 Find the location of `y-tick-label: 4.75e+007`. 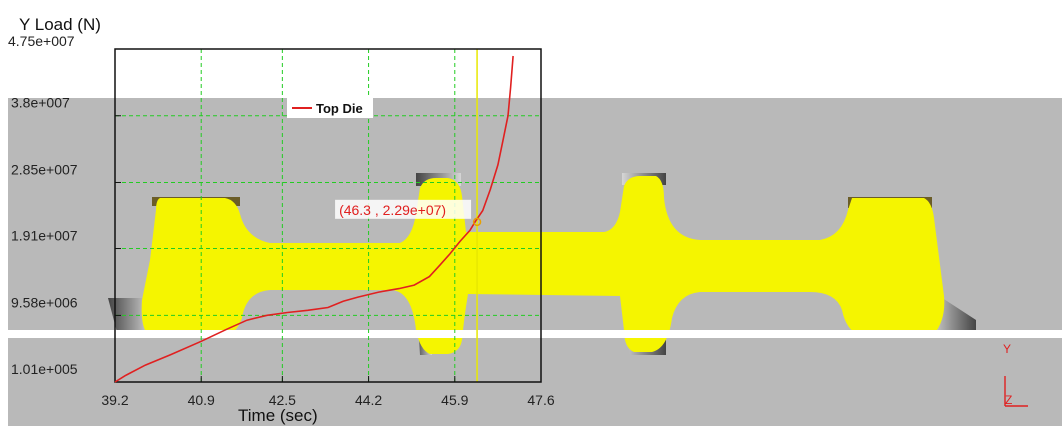

y-tick-label: 4.75e+007 is located at coordinates (41, 41).